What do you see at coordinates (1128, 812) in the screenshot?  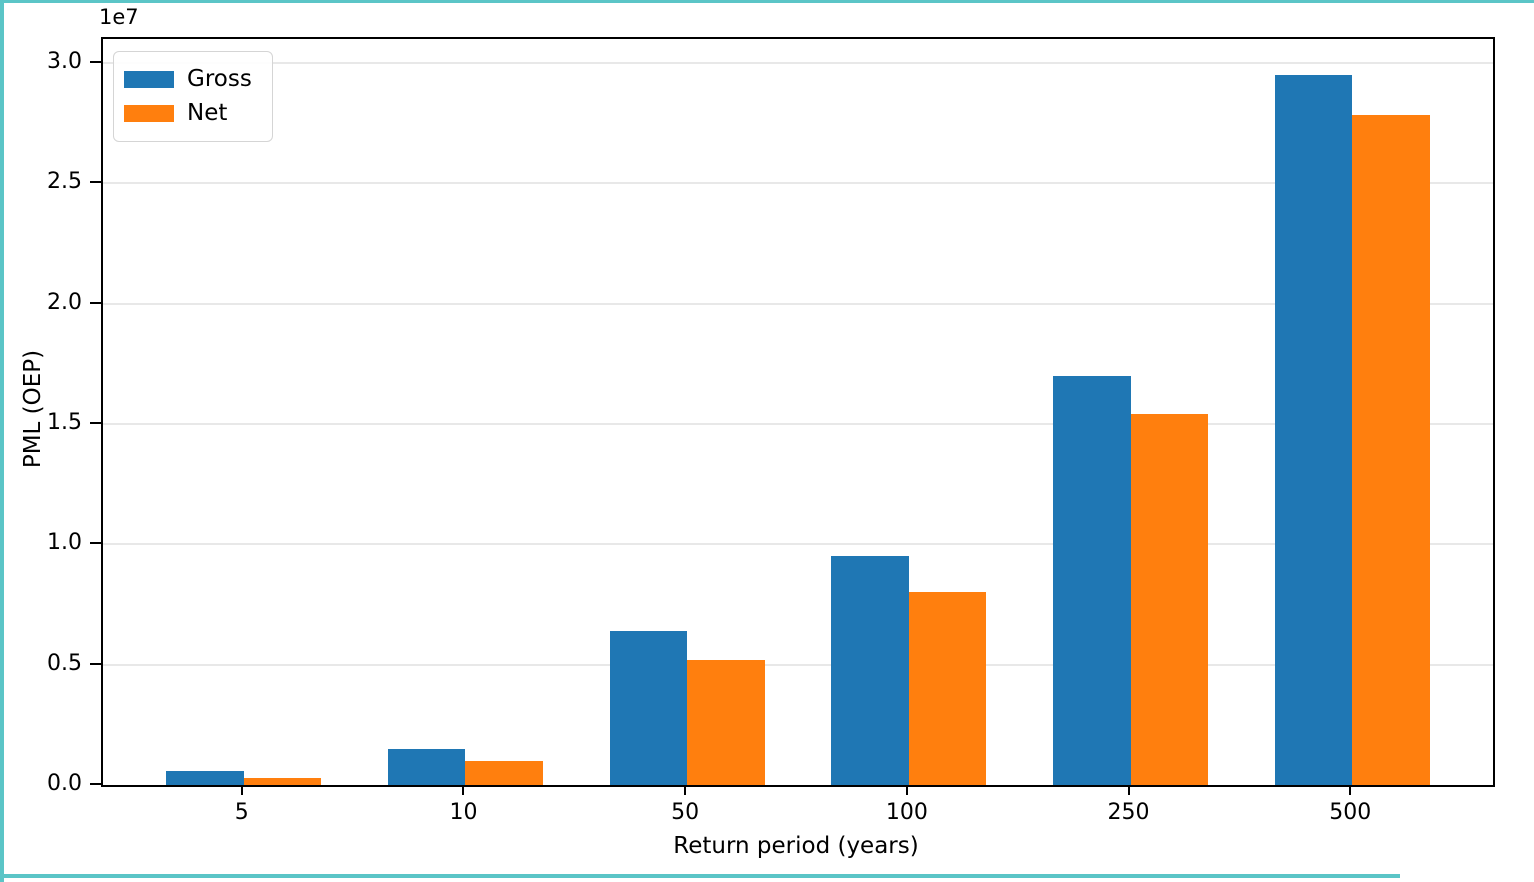 I see `x-tick-label: 250` at bounding box center [1128, 812].